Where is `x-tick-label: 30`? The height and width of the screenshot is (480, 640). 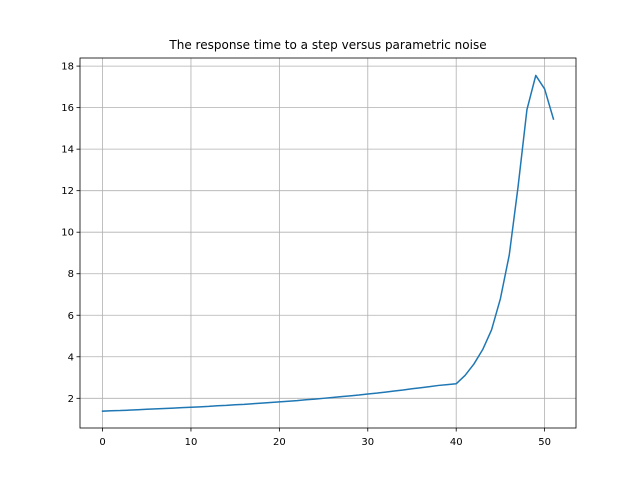 x-tick-label: 30 is located at coordinates (367, 442).